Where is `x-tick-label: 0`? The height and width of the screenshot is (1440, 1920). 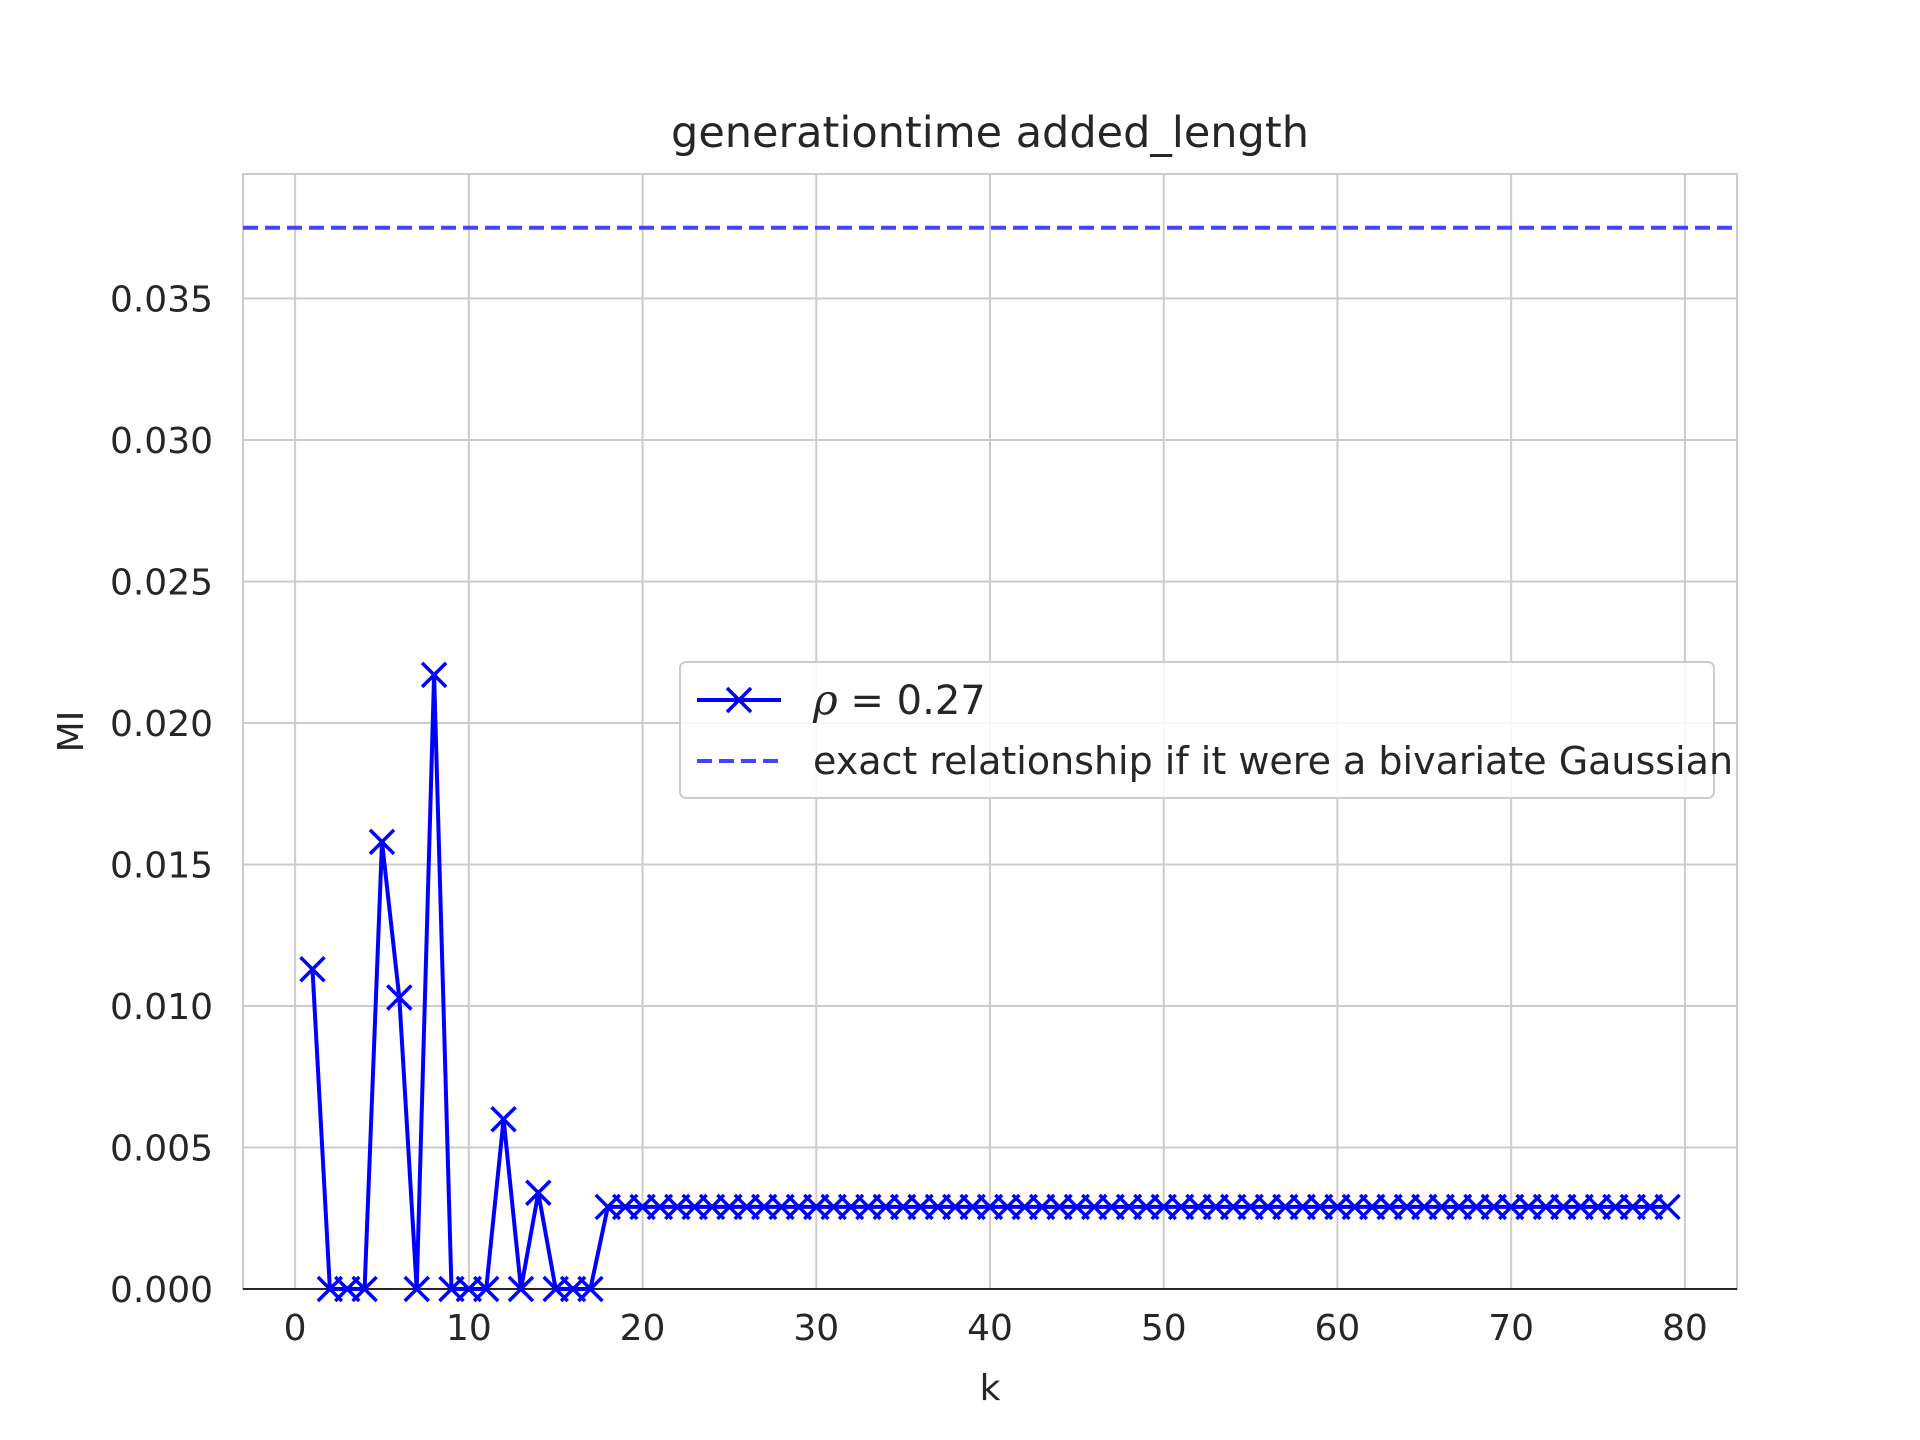 x-tick-label: 0 is located at coordinates (295, 1328).